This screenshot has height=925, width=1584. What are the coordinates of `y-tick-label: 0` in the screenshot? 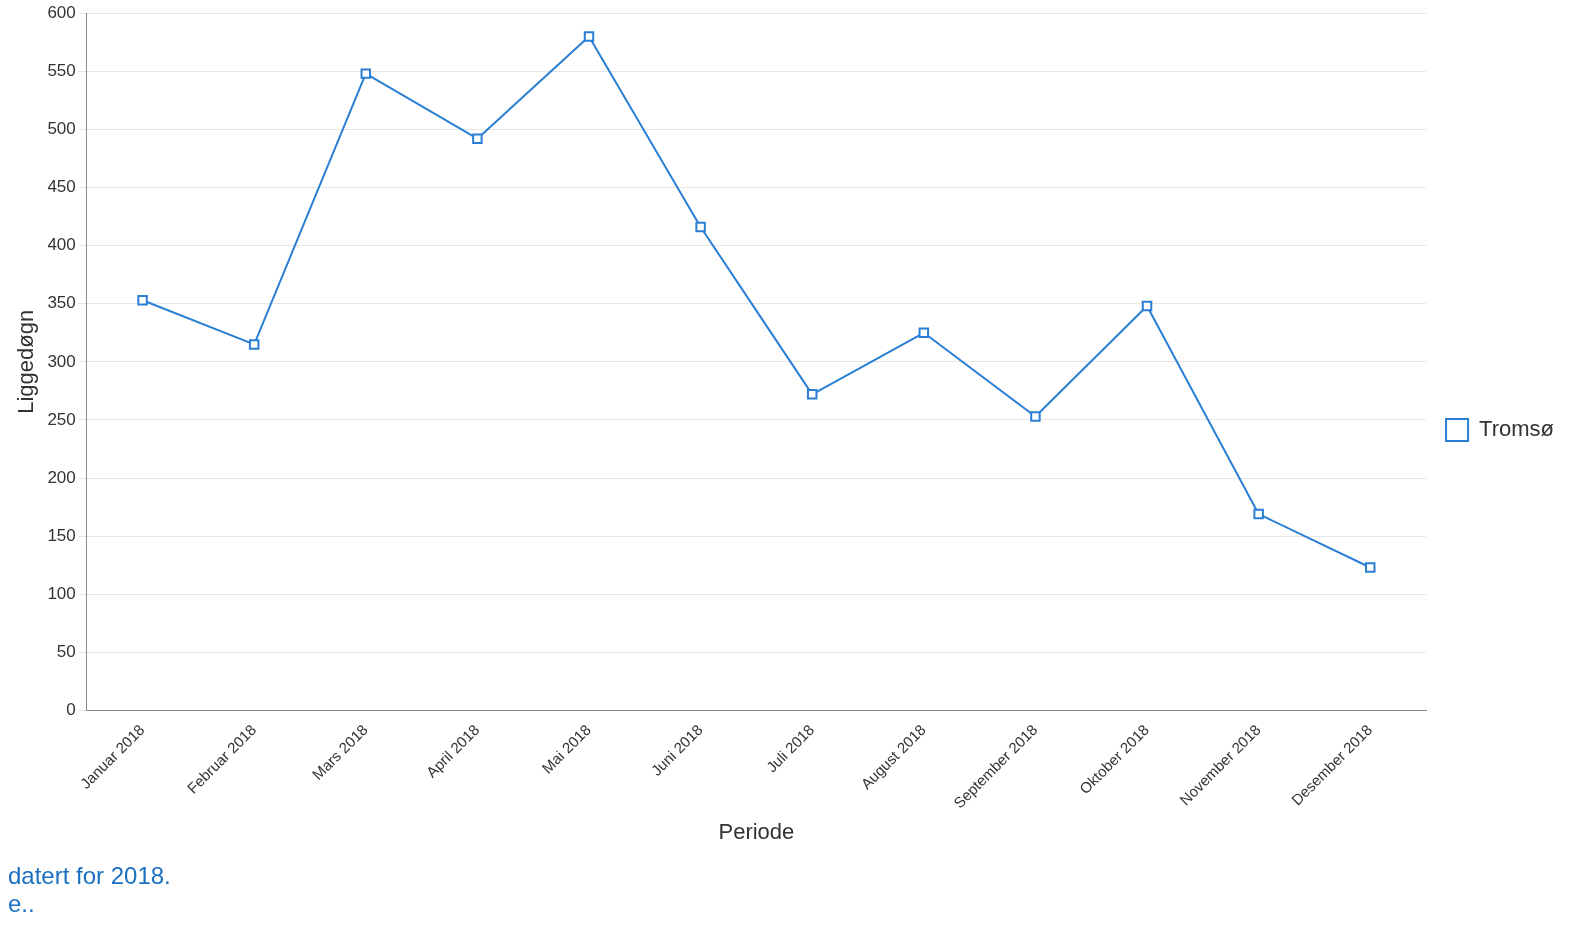 It's located at (71, 710).